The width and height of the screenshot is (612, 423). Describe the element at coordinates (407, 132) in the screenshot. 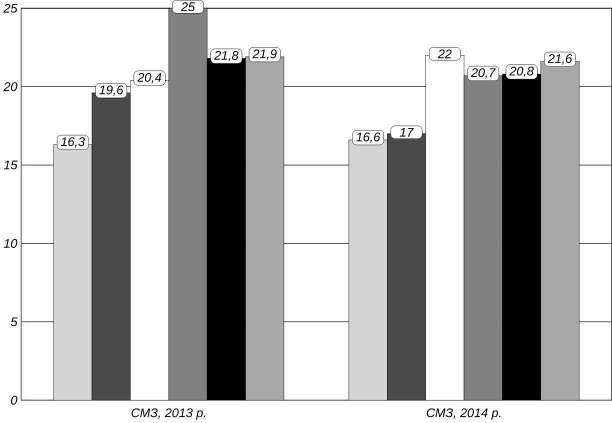

I see `data-label: 17` at that location.